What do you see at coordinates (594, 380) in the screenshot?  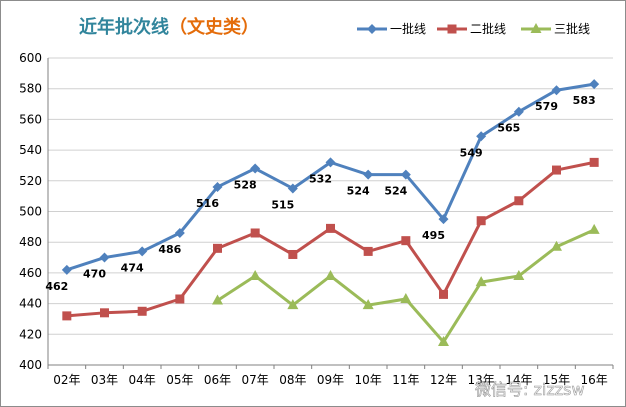 I see `x-tick-label: 16年` at bounding box center [594, 380].